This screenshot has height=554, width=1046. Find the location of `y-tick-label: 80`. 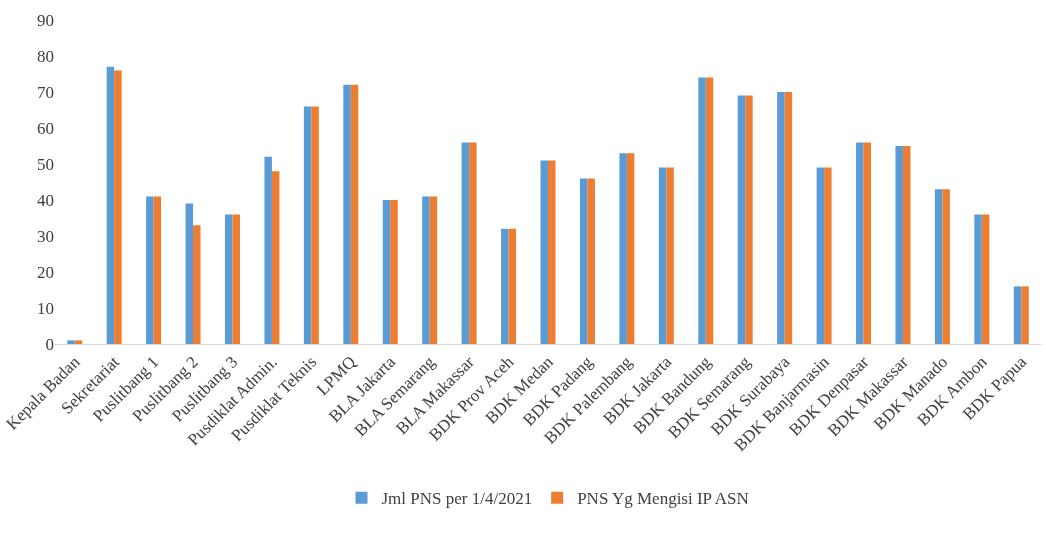

y-tick-label: 80 is located at coordinates (45, 56).